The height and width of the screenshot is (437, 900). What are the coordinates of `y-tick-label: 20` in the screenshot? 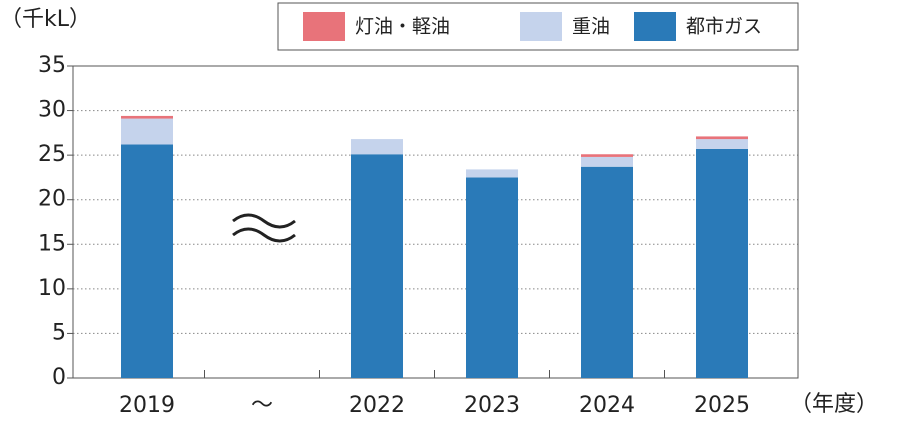 It's located at (52, 199).